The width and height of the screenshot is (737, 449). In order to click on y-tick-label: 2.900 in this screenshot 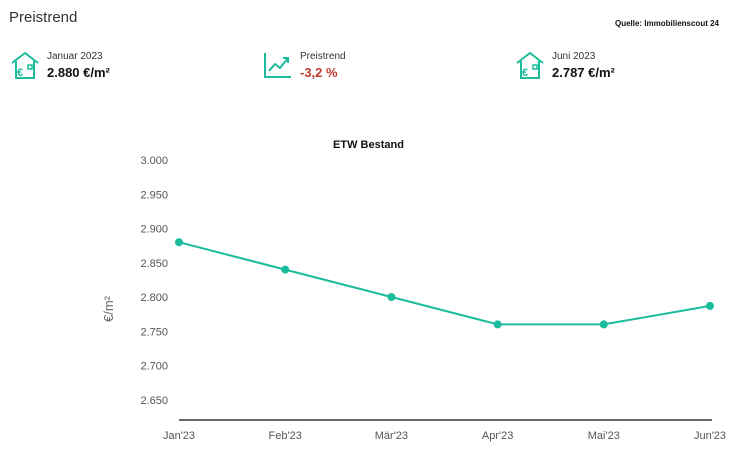, I will do `click(154, 230)`.